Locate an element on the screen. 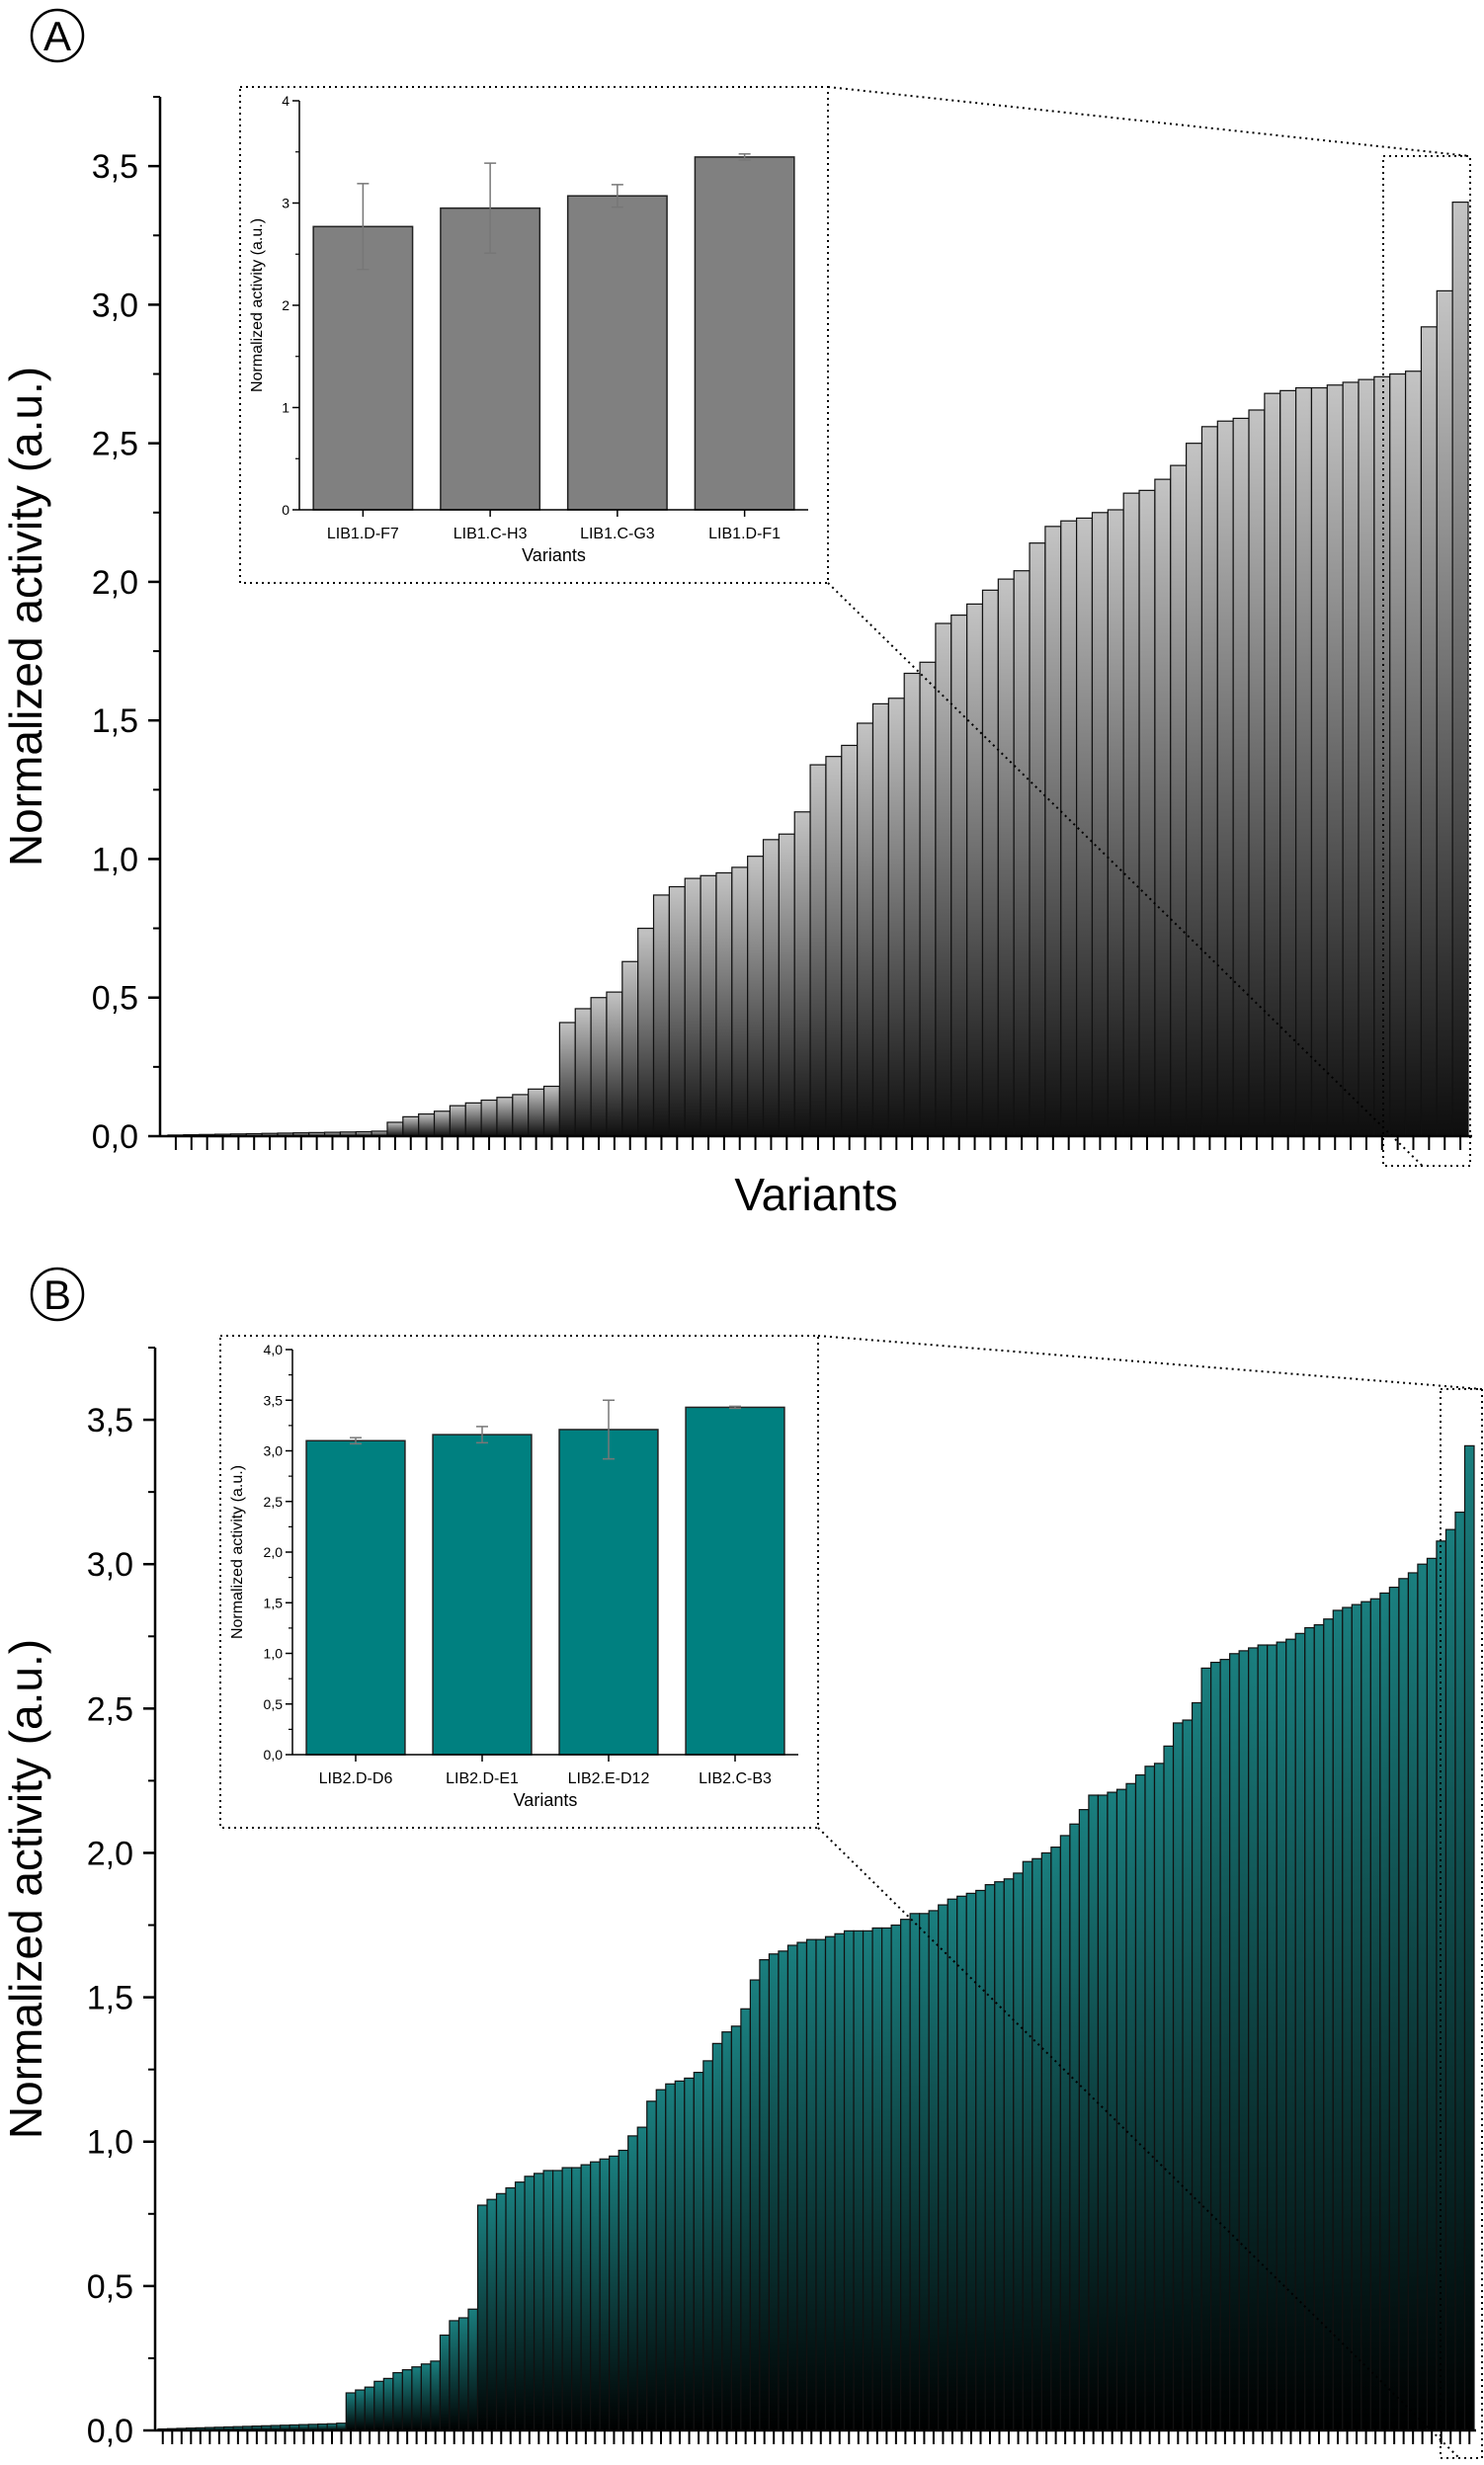  panel-b-inset-y-axis-label: Normalized activity (a.u.) is located at coordinates (237, 1552).